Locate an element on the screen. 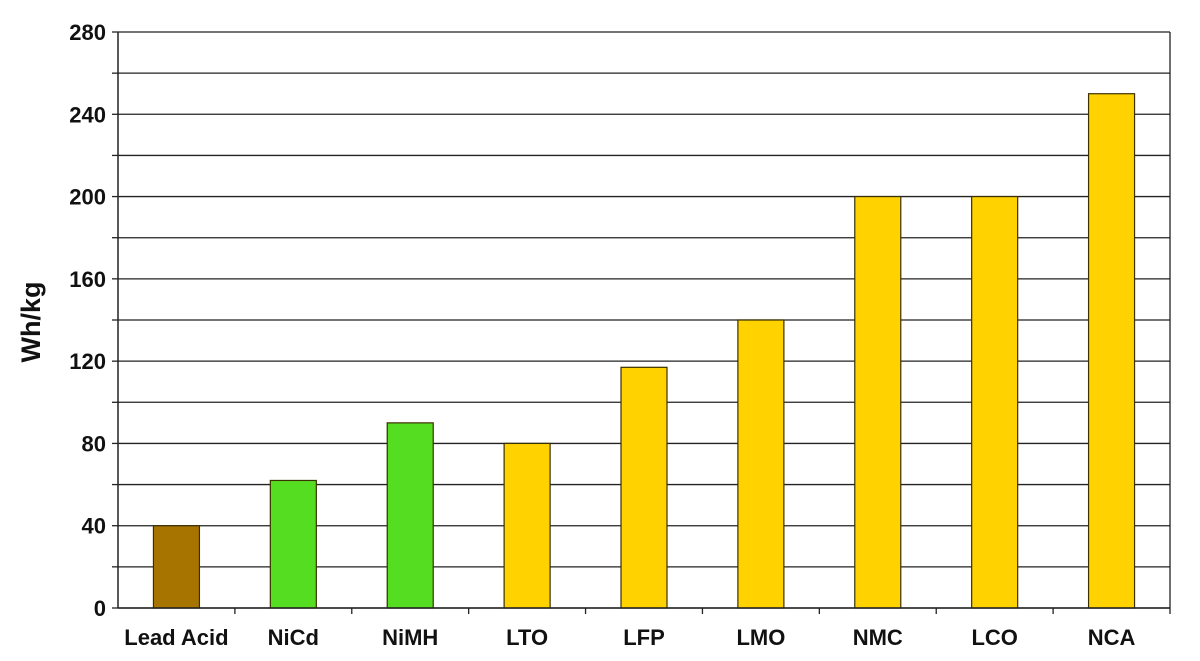 Image resolution: width=1200 pixels, height=661 pixels. x-tick-labels: Lead Acid NiCd NiMH LTO LFP LMO NMC LCO NCA is located at coordinates (629, 637).